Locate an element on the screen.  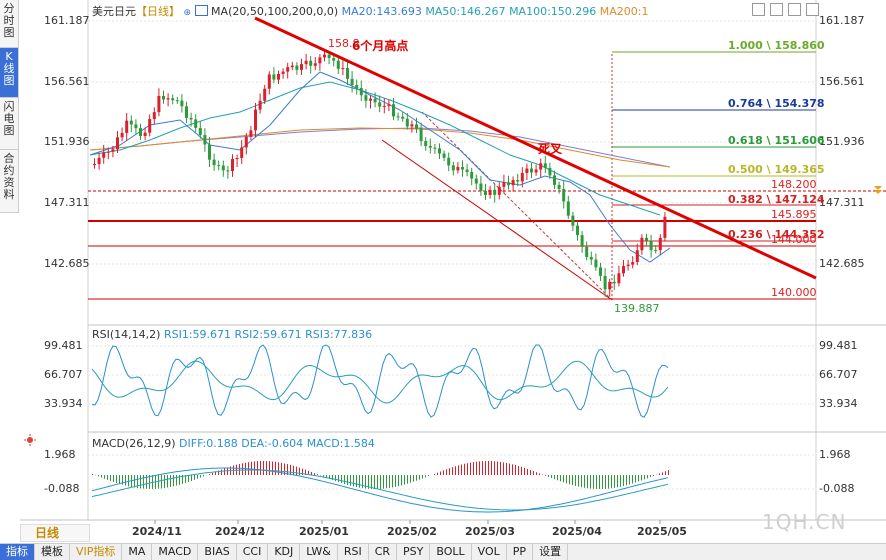
macd-tick-left: -0.088 is located at coordinates (61, 488).